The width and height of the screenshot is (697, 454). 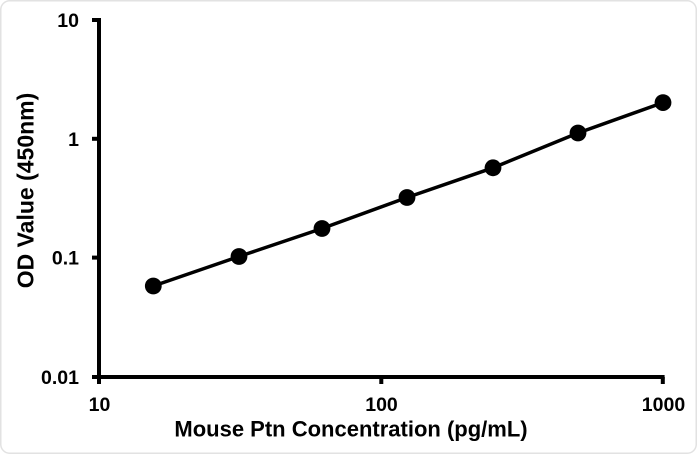 I want to click on svg-text: OD Value (450nm), so click(x=26, y=191).